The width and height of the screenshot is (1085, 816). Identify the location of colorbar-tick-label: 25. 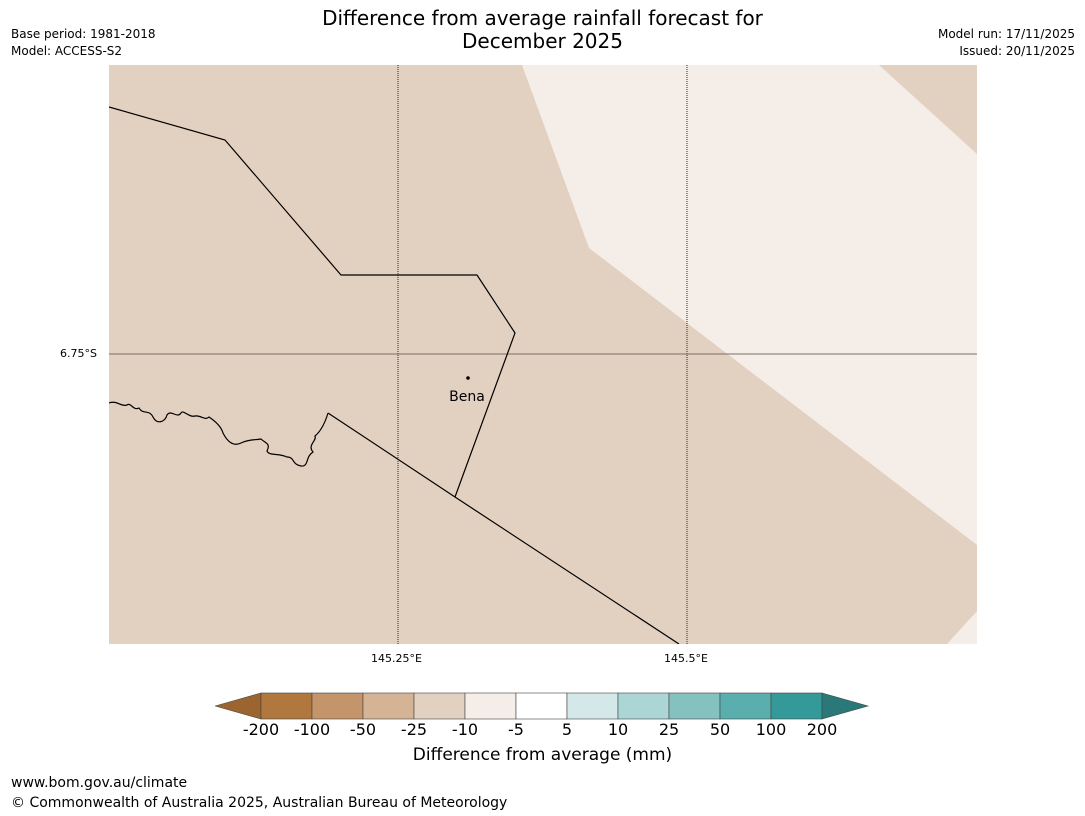
(669, 729).